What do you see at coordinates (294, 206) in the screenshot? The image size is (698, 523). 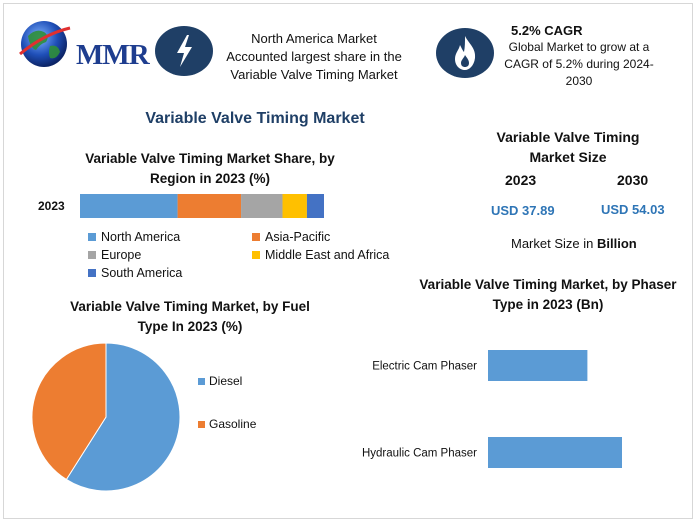 I see `bar-segment-middle-east-and-africa` at bounding box center [294, 206].